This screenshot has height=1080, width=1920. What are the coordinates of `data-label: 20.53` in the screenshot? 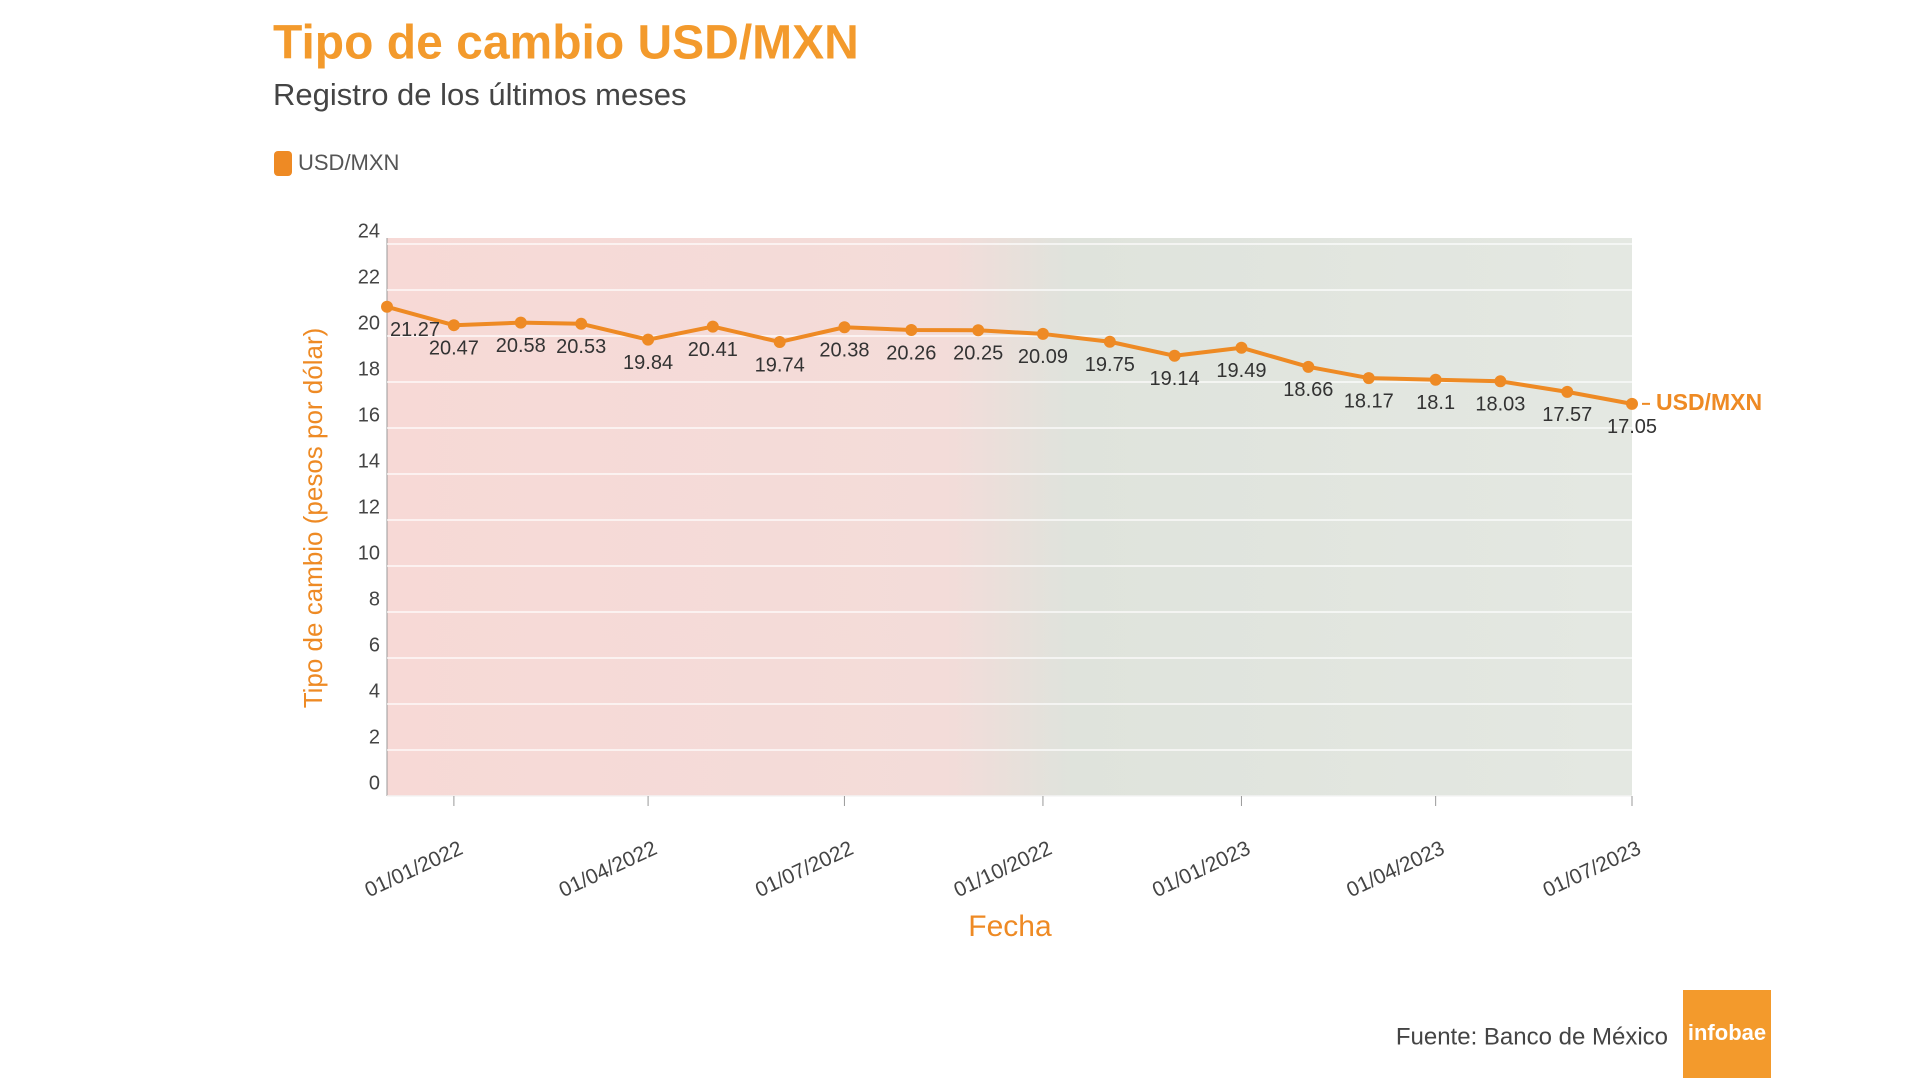 It's located at (581, 347).